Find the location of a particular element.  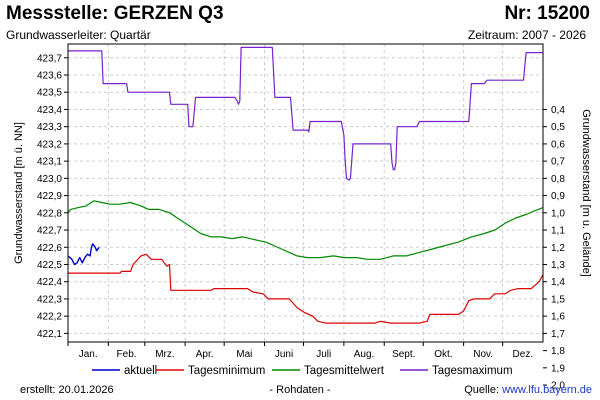

y-right-tick-label: 0,7 is located at coordinates (558, 162).